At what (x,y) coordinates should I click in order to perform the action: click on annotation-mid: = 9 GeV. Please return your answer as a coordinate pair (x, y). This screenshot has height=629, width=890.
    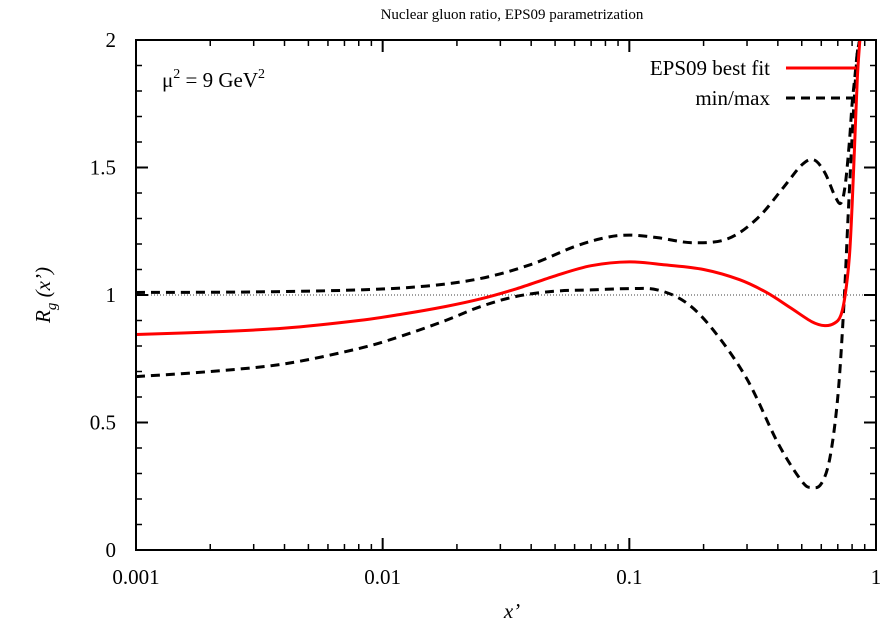
    Looking at the image, I should click on (219, 80).